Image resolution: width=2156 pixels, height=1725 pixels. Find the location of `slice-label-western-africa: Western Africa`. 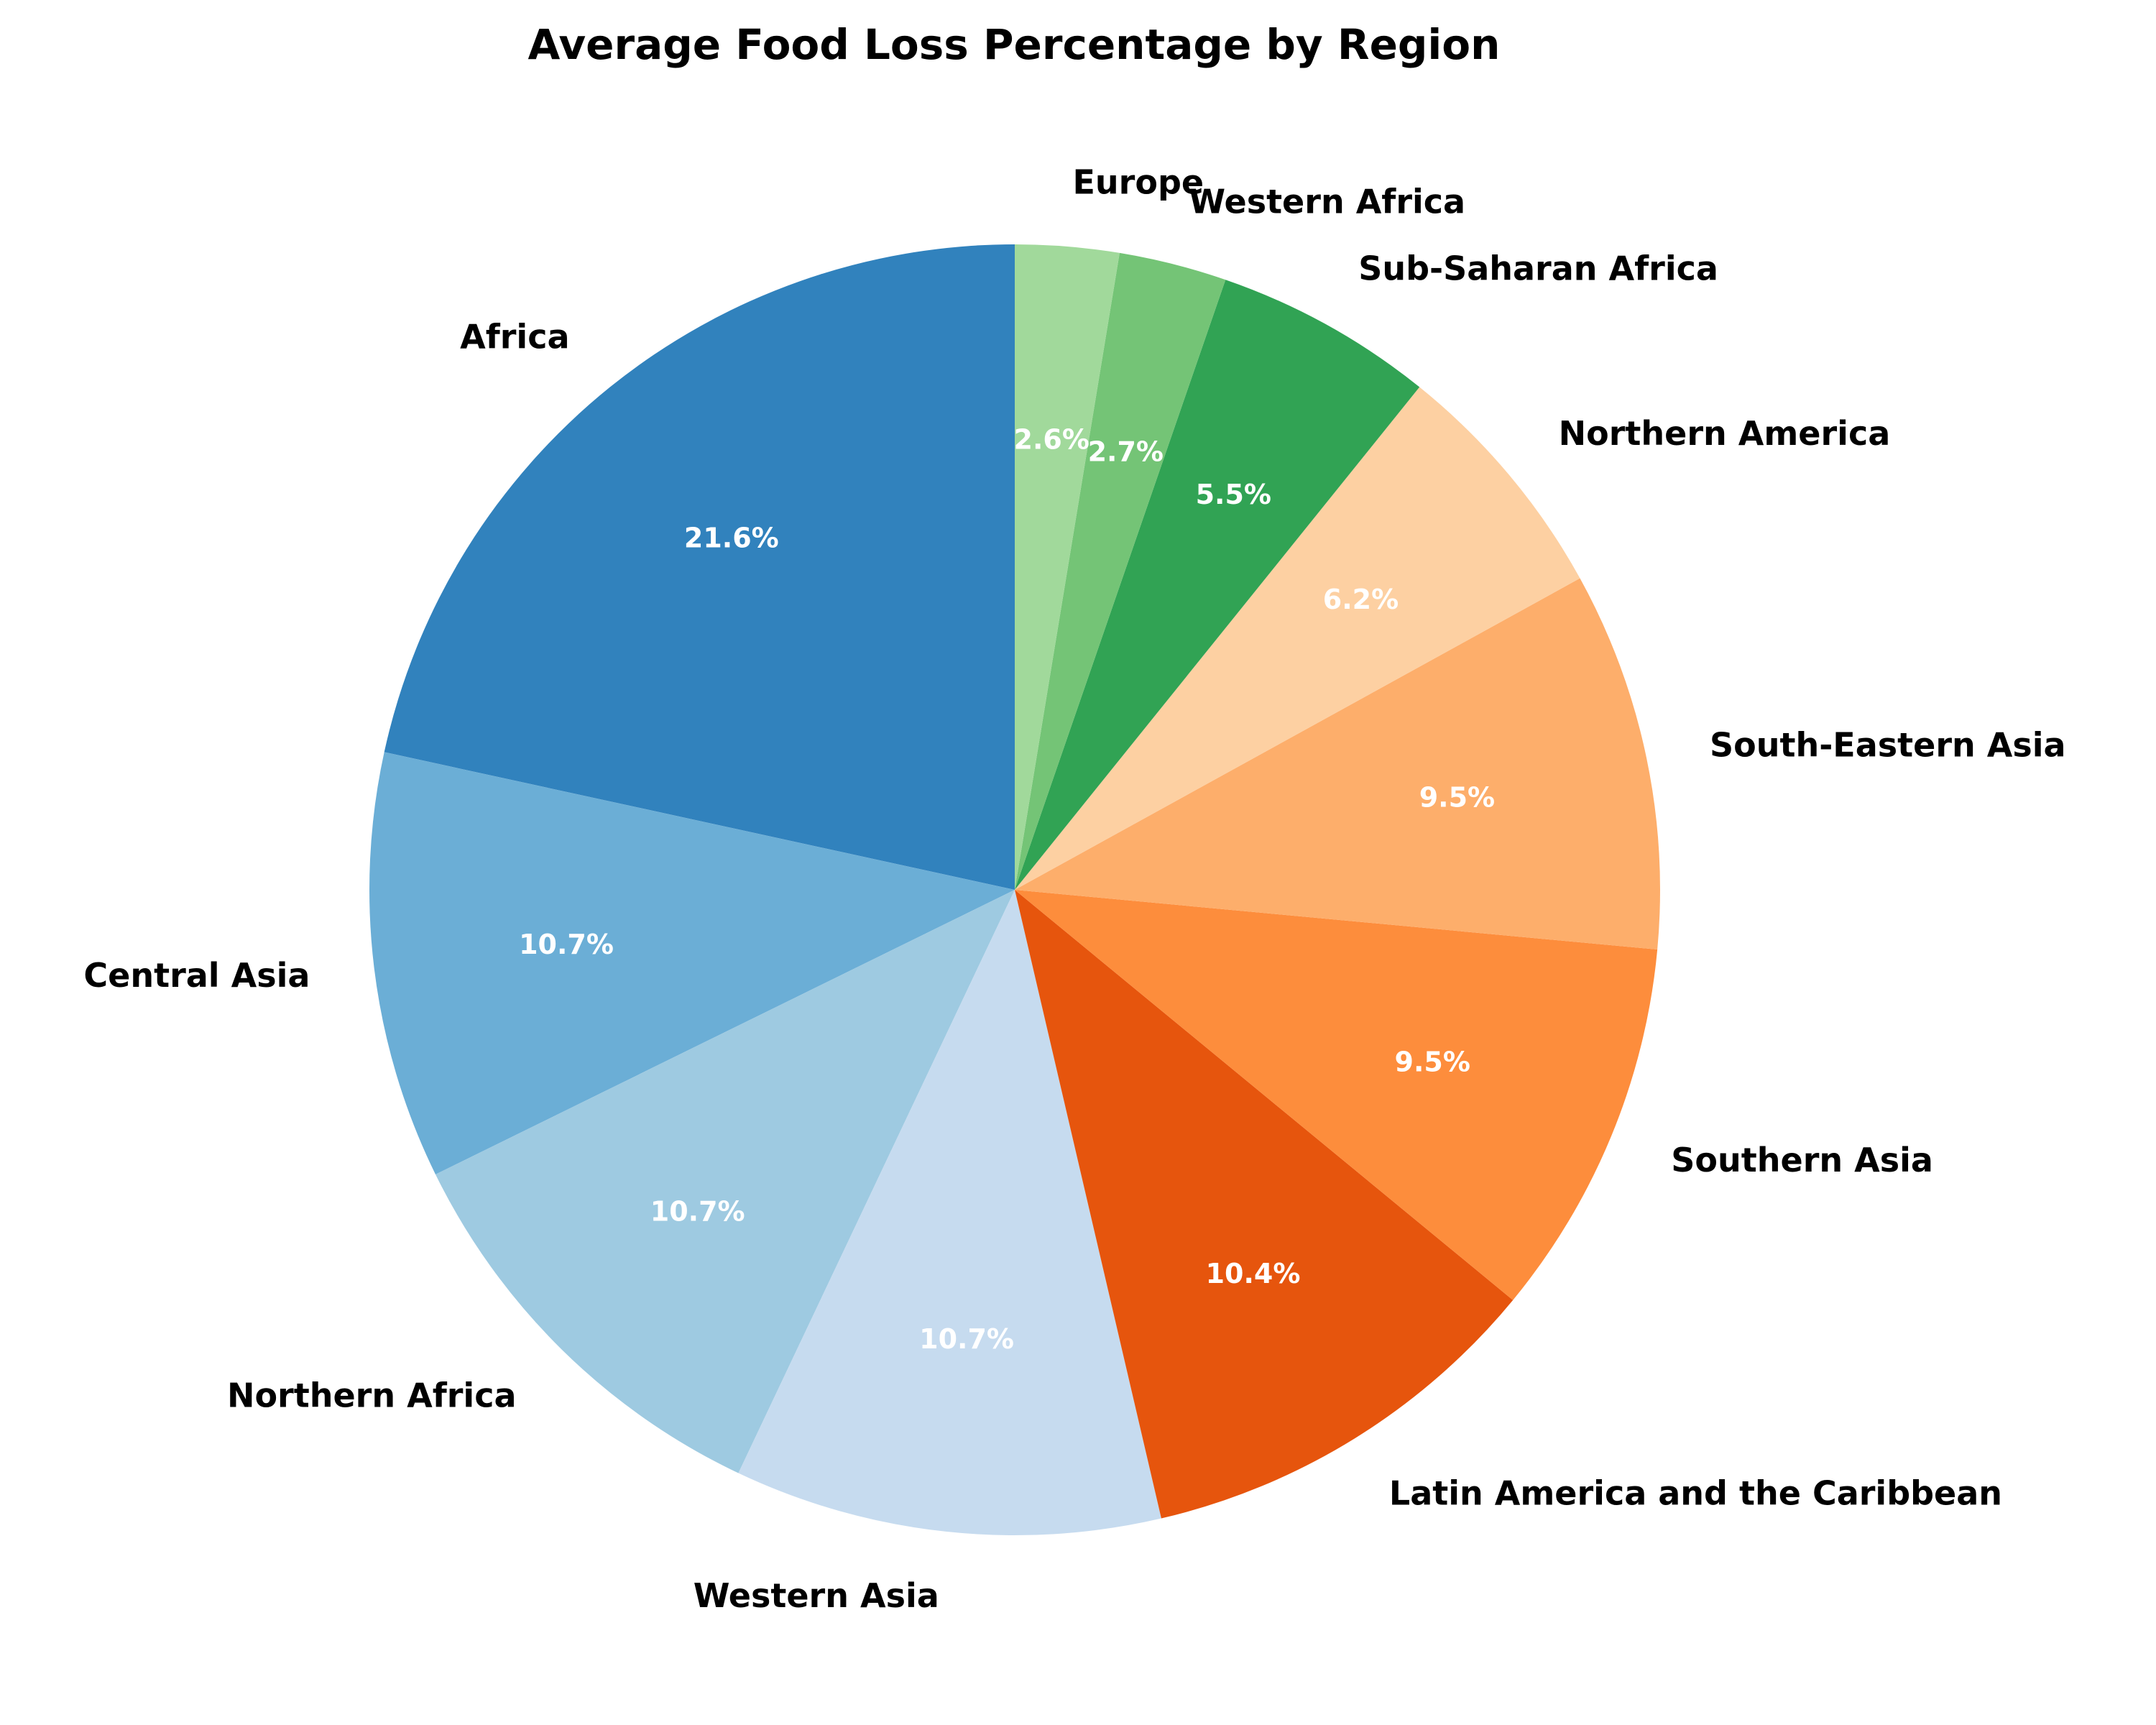

slice-label-western-africa: Western Africa is located at coordinates (1327, 201).